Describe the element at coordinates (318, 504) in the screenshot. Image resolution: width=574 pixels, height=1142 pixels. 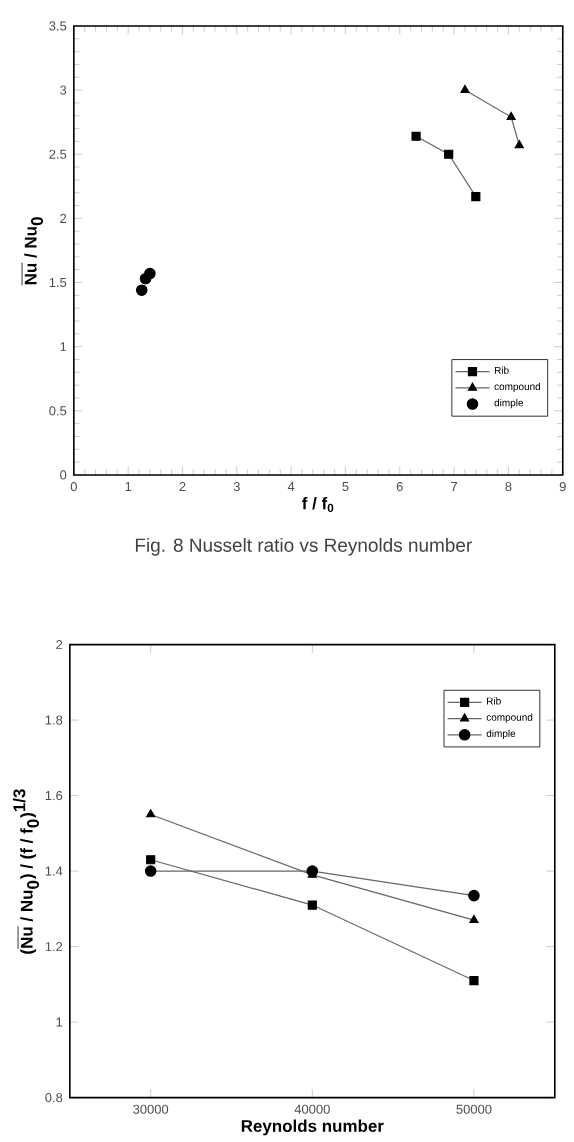
I see `x-axis-title: f / f$_{0}$` at that location.